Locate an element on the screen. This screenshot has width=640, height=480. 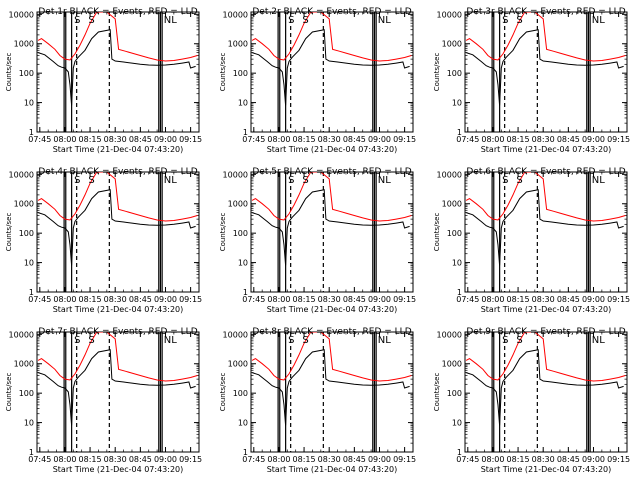
panel-title: Det 8r BLACK = Events, RED = LLD is located at coordinates (331, 332).